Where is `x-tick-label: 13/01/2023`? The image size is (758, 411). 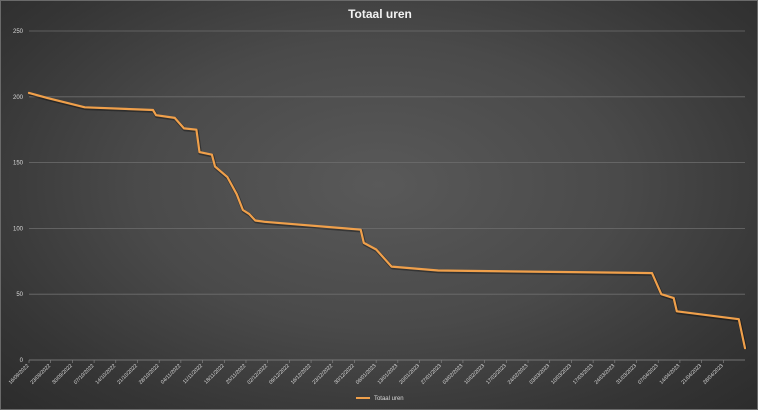
x-tick-label: 13/01/2023 is located at coordinates (388, 374).